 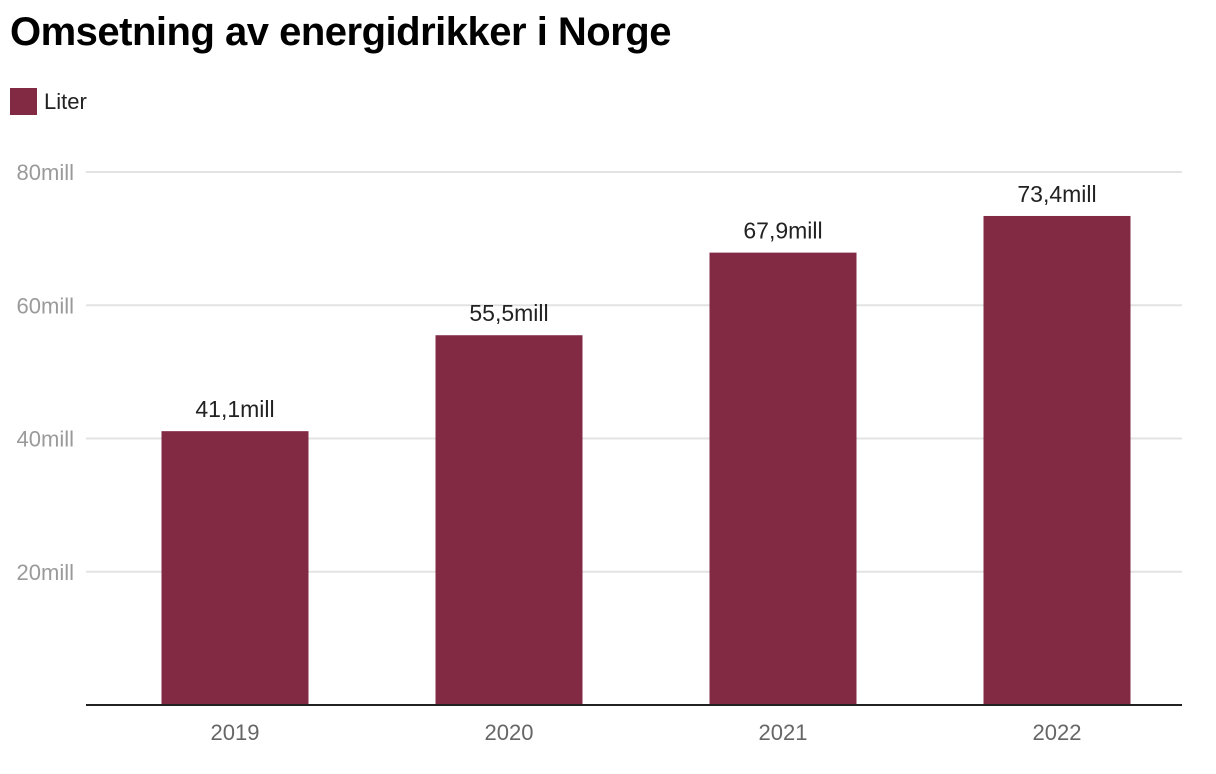 I want to click on legend: Liter, so click(x=48, y=101).